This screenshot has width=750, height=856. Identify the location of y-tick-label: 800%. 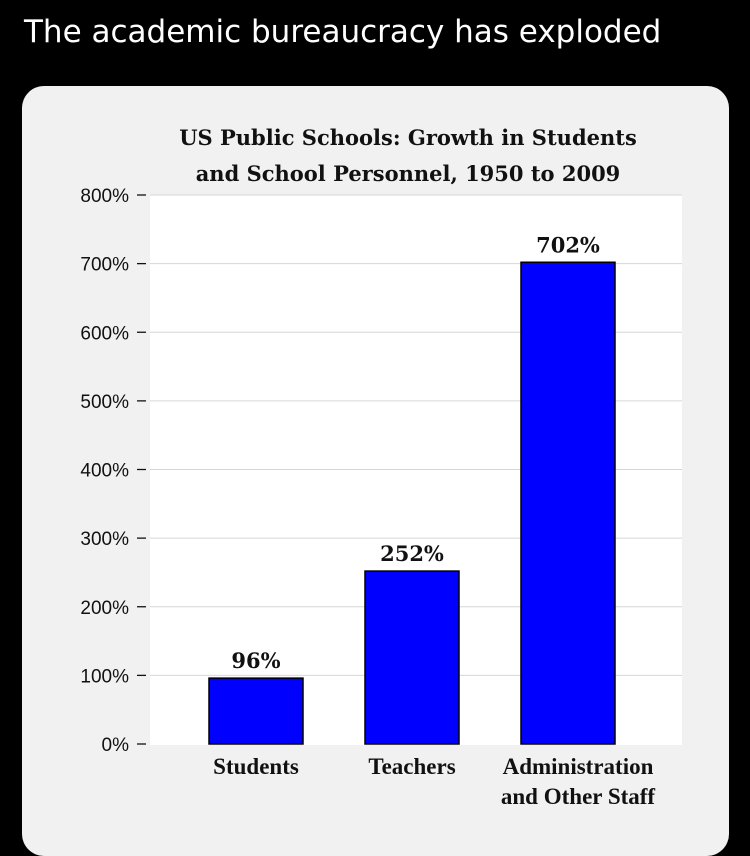
(104, 196).